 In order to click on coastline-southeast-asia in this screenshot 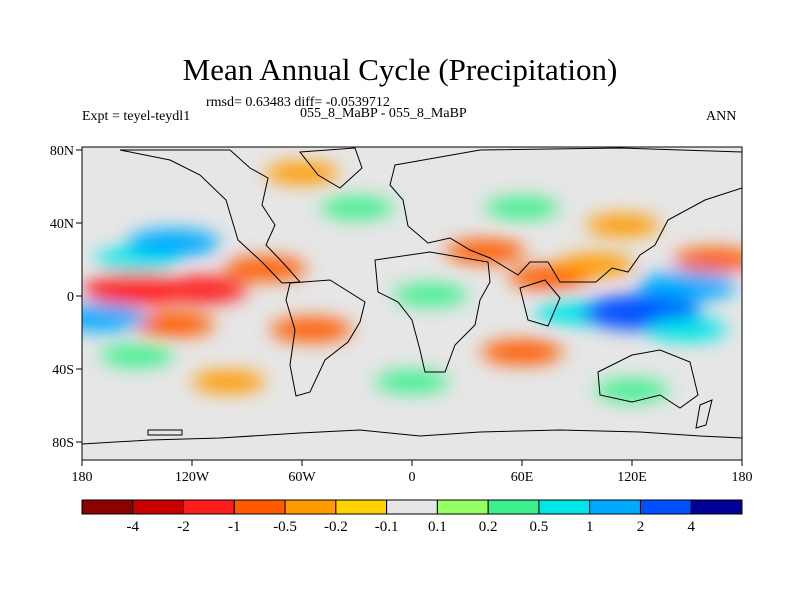, I will do `click(540, 303)`.